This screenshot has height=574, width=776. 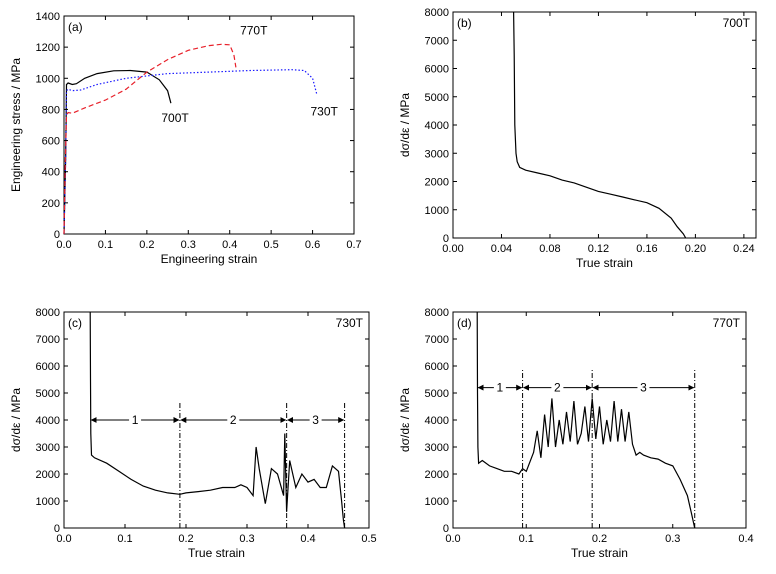 I want to click on x-tick-label: 0.00, so click(x=452, y=249).